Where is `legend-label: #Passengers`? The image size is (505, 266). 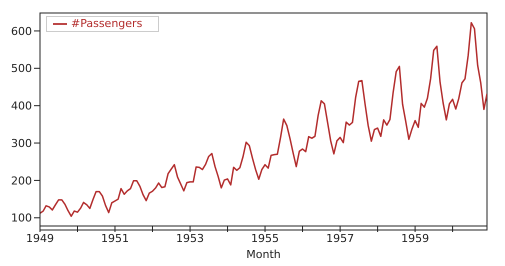 legend-label: #Passengers is located at coordinates (106, 23).